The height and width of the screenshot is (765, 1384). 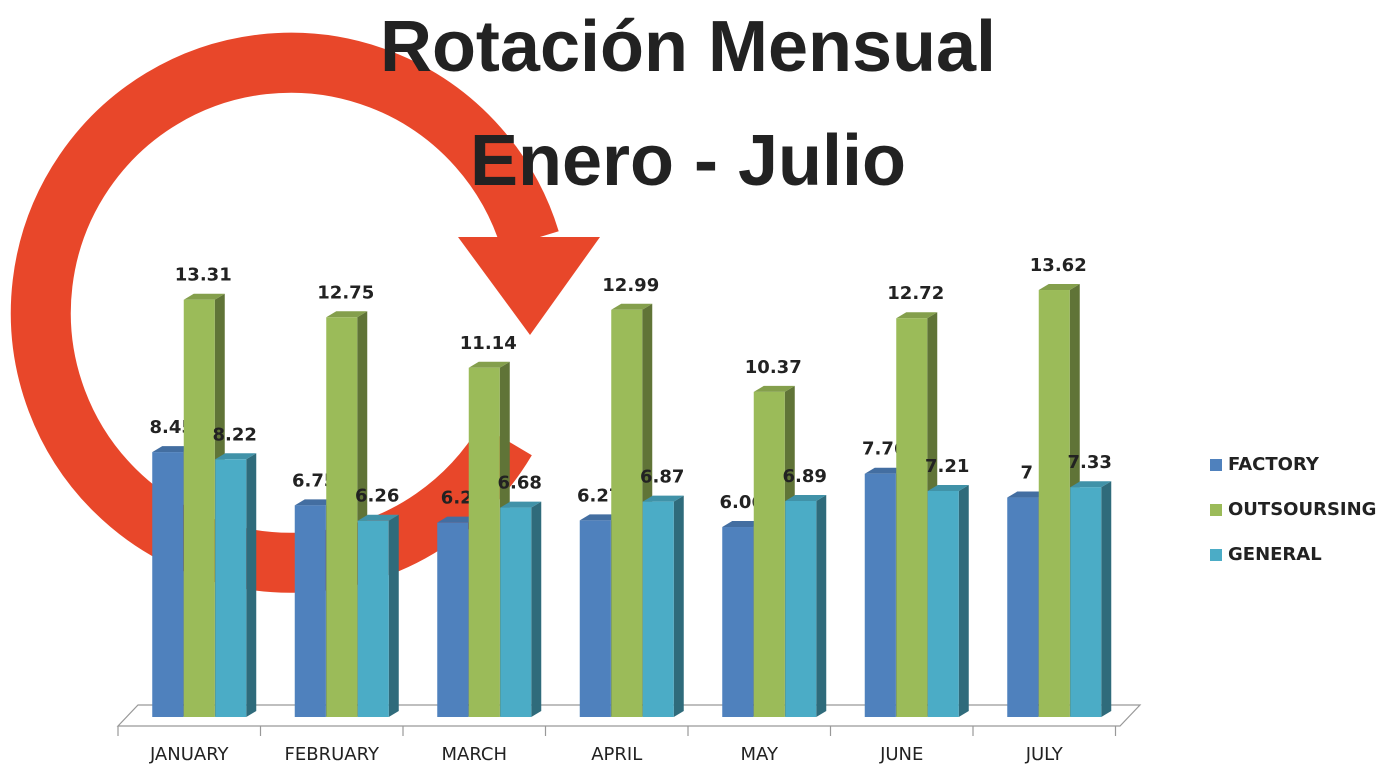 I want to click on arrow-head, so click(x=529, y=286).